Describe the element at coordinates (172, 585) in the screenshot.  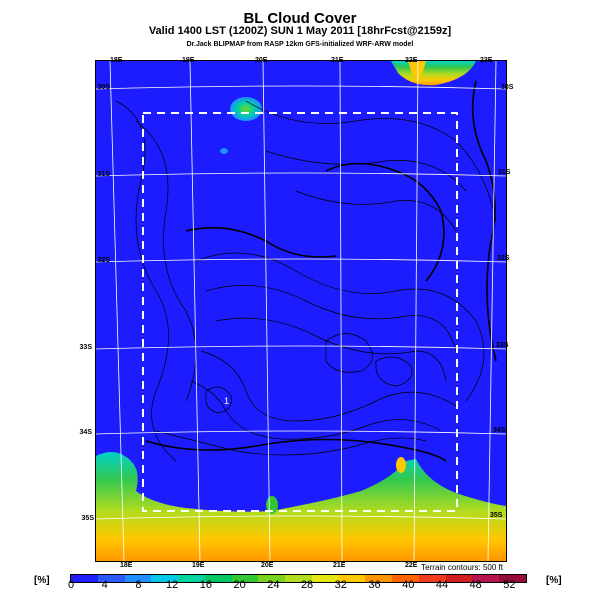
I see `colorbar-label: 12` at that location.